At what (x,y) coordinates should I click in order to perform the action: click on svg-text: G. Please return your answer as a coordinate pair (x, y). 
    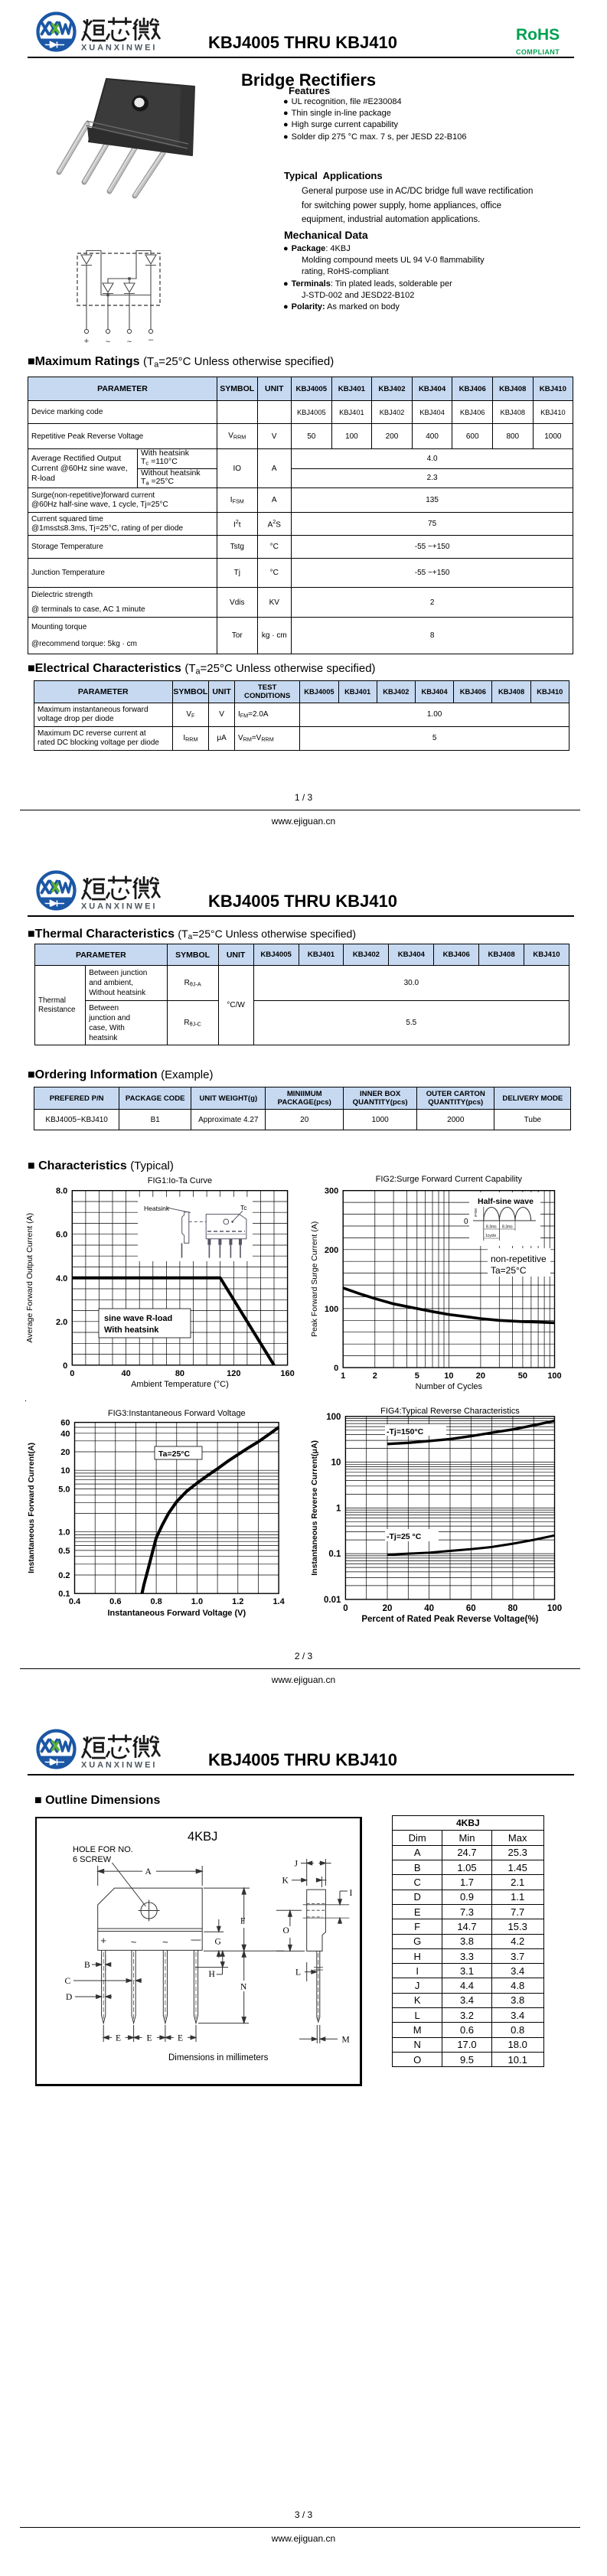
    Looking at the image, I should click on (218, 1942).